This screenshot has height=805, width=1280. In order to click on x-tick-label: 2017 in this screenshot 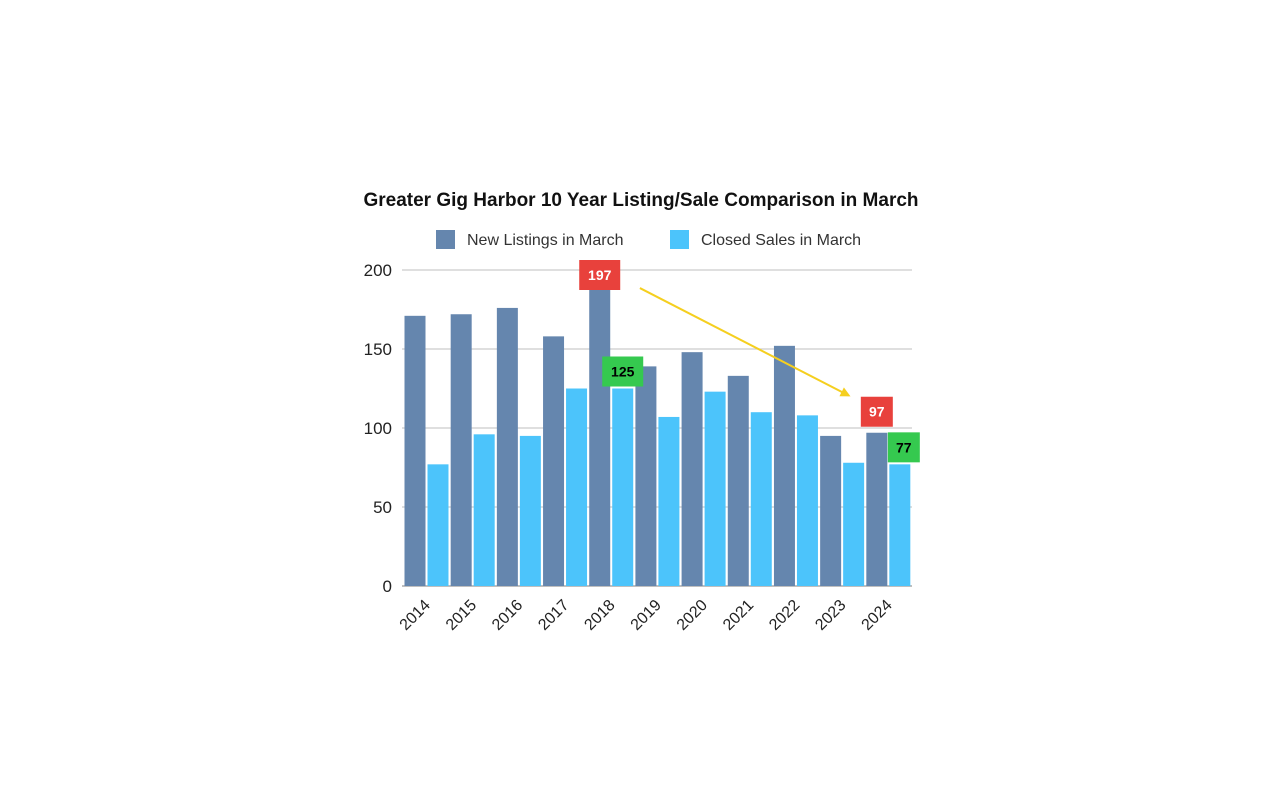, I will do `click(553, 615)`.